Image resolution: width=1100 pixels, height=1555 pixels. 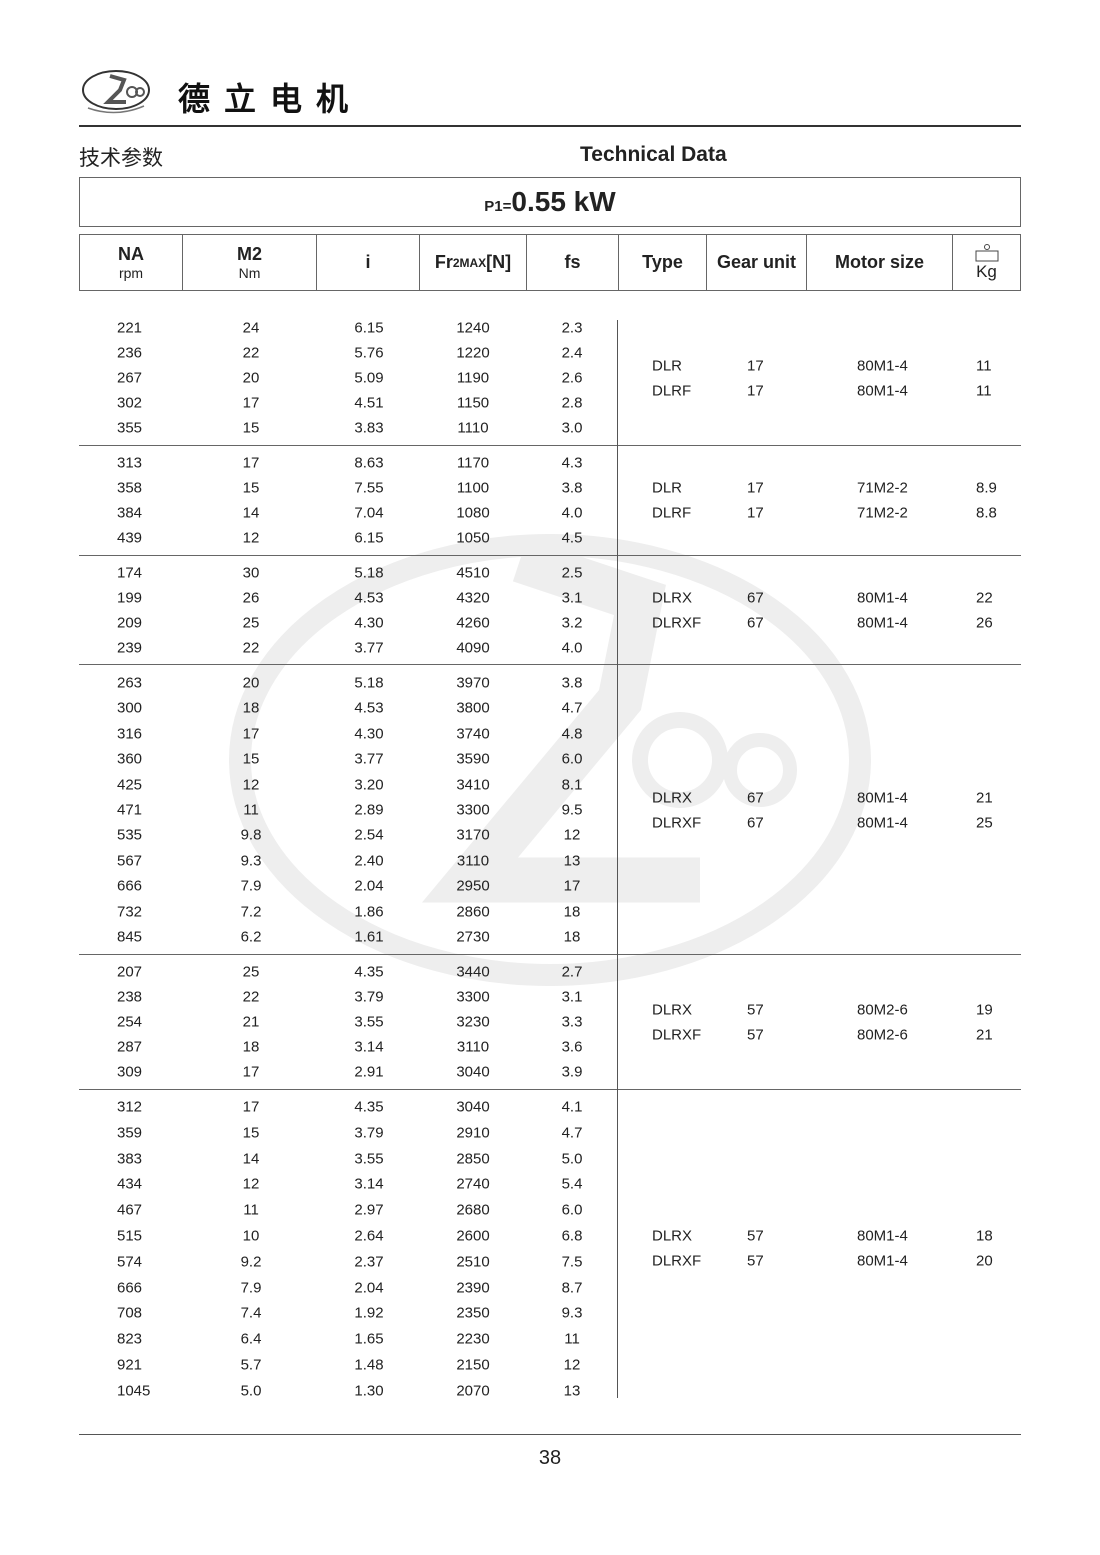 What do you see at coordinates (757, 262) in the screenshot?
I see `col-gear: Gear unit` at bounding box center [757, 262].